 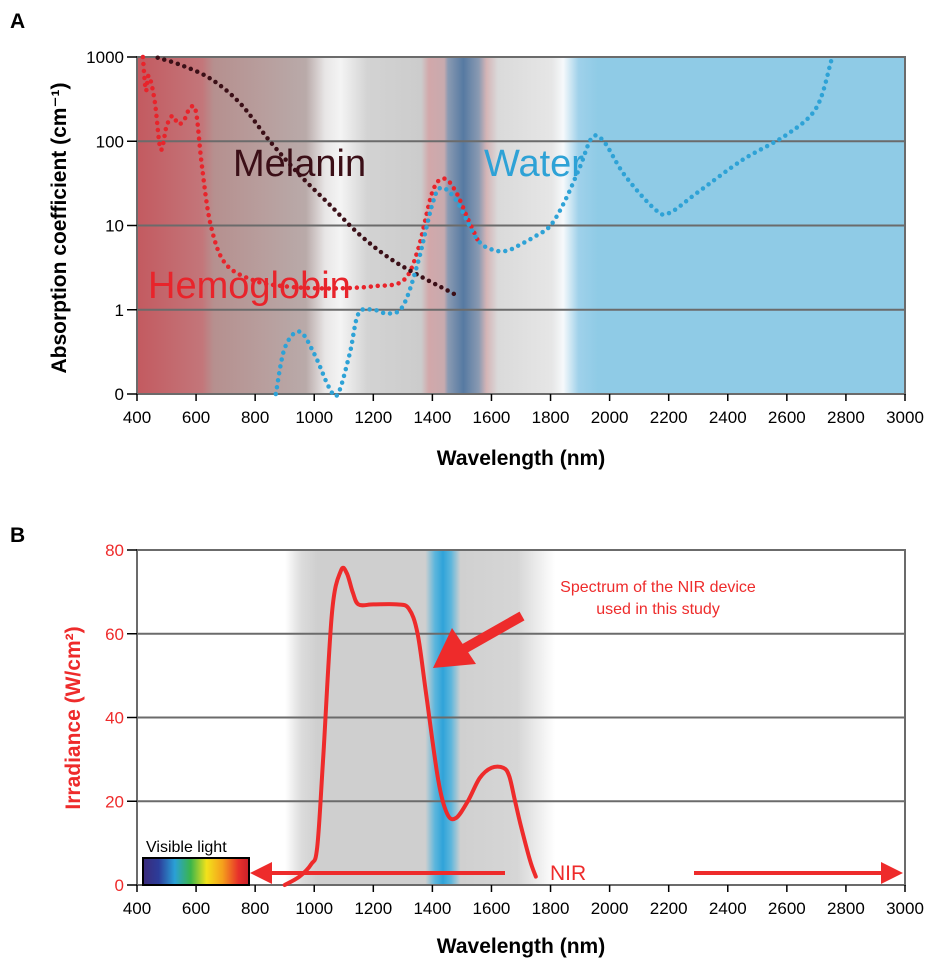 What do you see at coordinates (521, 946) in the screenshot?
I see `x-axis-title-b: Wavelength (nm)` at bounding box center [521, 946].